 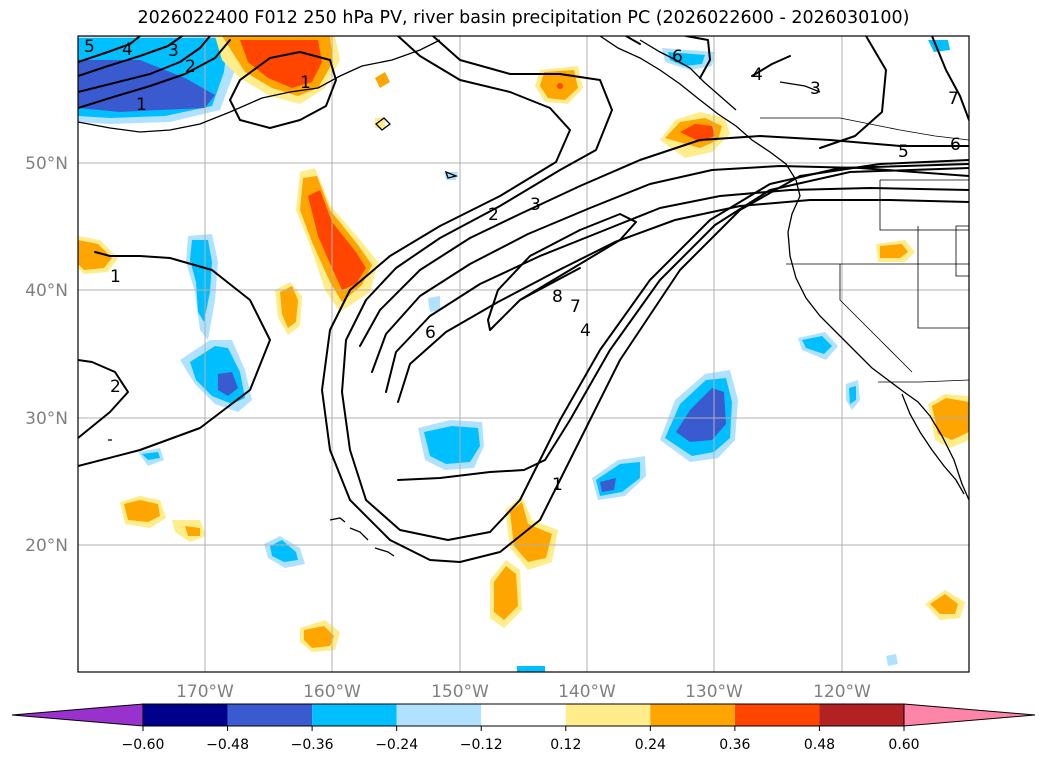 What do you see at coordinates (969, 715) in the screenshot?
I see `colorbar-extend-max` at bounding box center [969, 715].